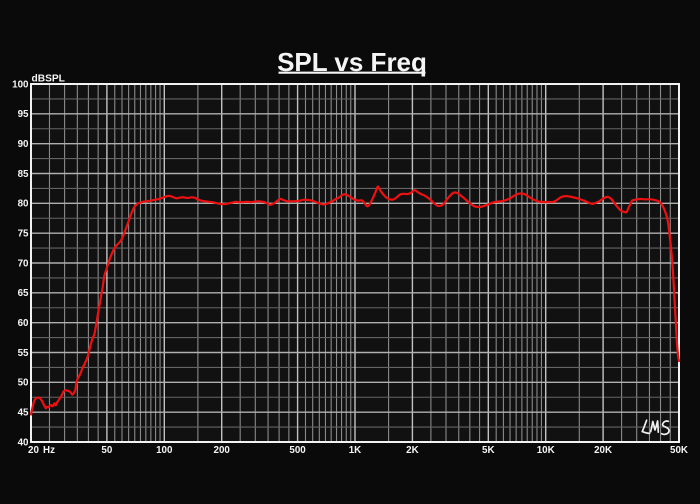 This screenshot has height=504, width=700. What do you see at coordinates (23, 293) in the screenshot?
I see `svg-text: 65` at bounding box center [23, 293].